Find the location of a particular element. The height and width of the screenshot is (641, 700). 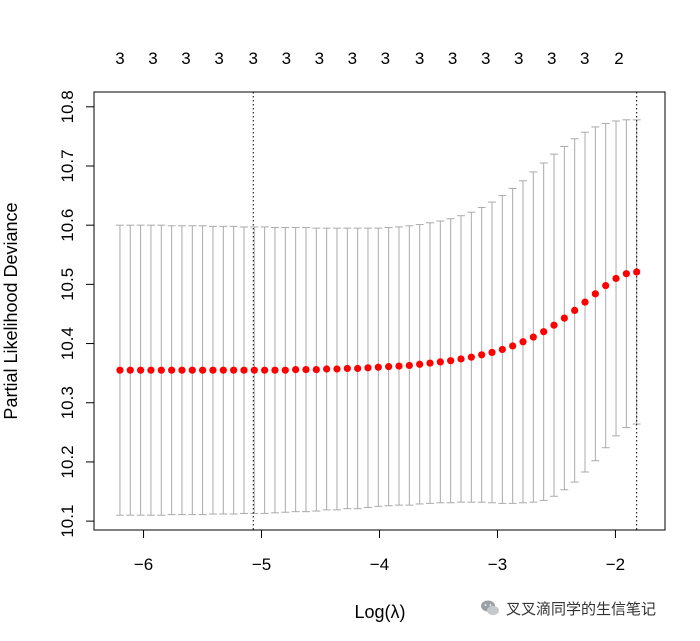

x-tick-label: −6 is located at coordinates (143, 564).